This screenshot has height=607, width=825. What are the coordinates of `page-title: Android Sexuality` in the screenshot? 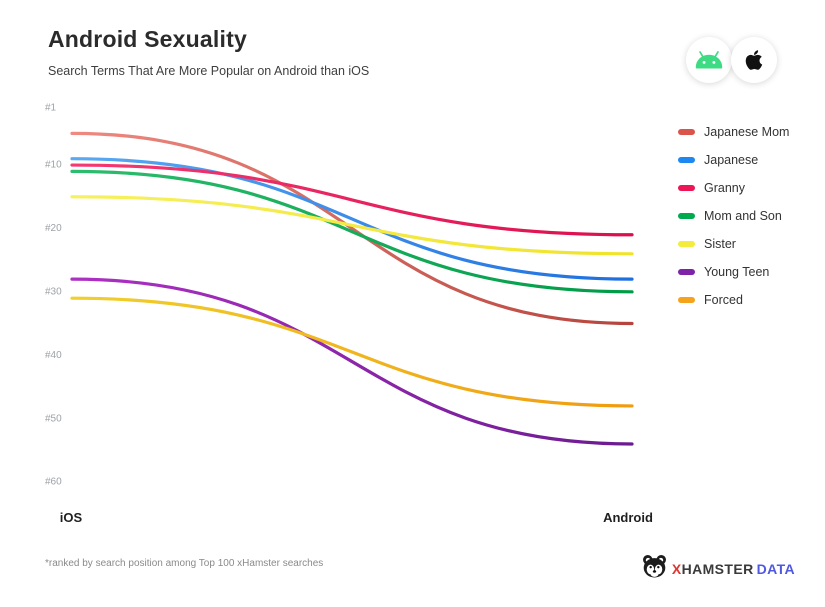 It's located at (147, 39).